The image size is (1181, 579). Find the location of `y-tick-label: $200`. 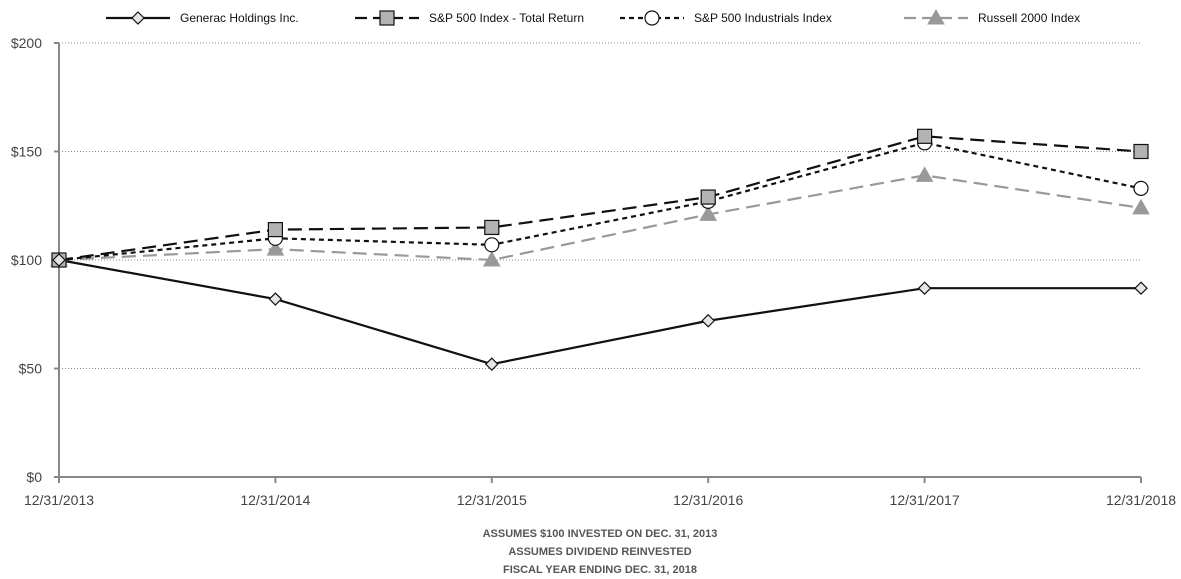

y-tick-label: $200 is located at coordinates (26, 43).